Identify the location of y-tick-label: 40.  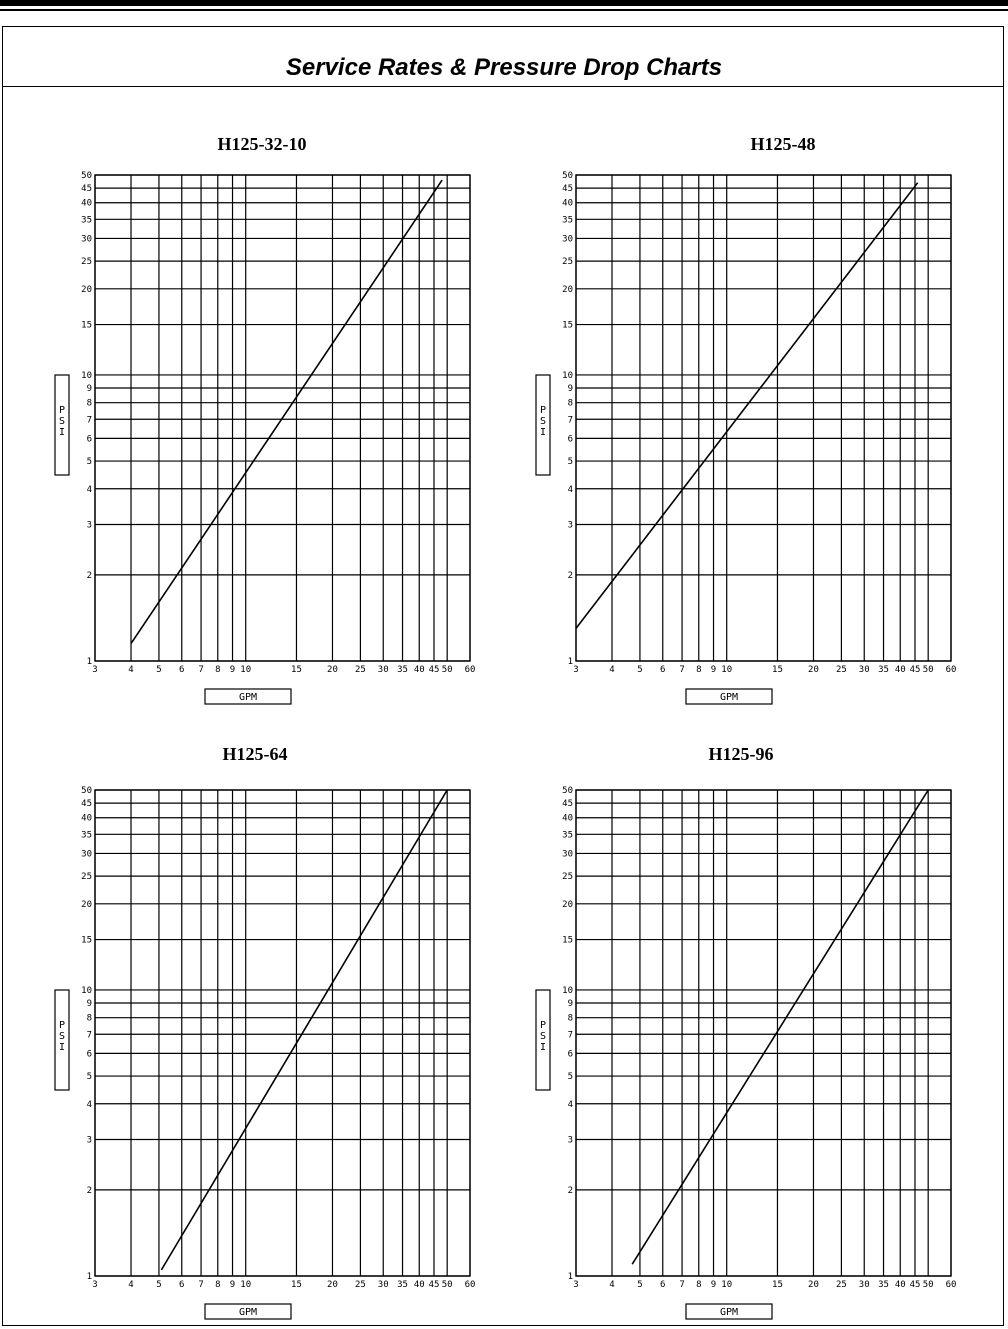
(567, 819).